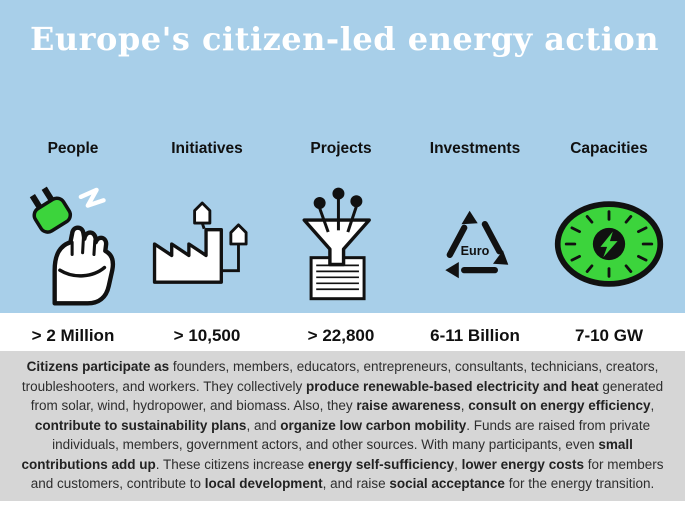  I want to click on stat-label: Capacities, so click(609, 148).